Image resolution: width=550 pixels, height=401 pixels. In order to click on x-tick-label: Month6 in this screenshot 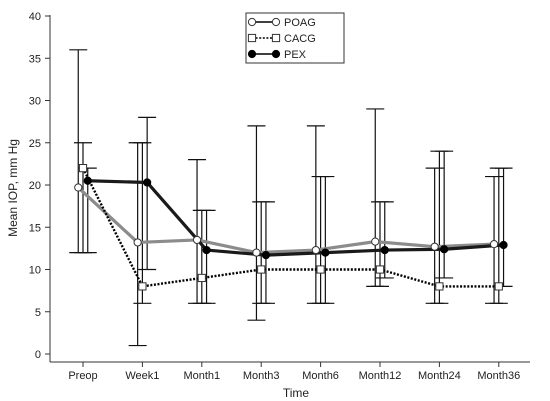, I will do `click(320, 376)`.